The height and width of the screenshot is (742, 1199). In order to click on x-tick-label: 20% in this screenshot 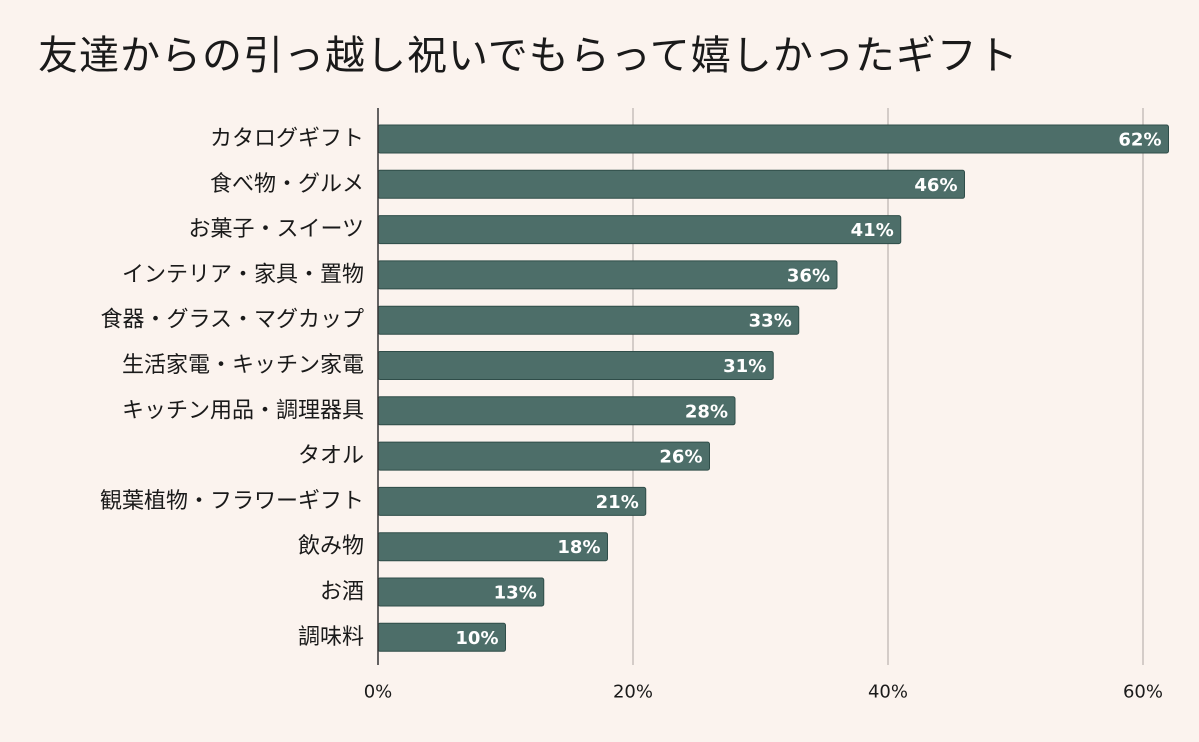, I will do `click(633, 692)`.